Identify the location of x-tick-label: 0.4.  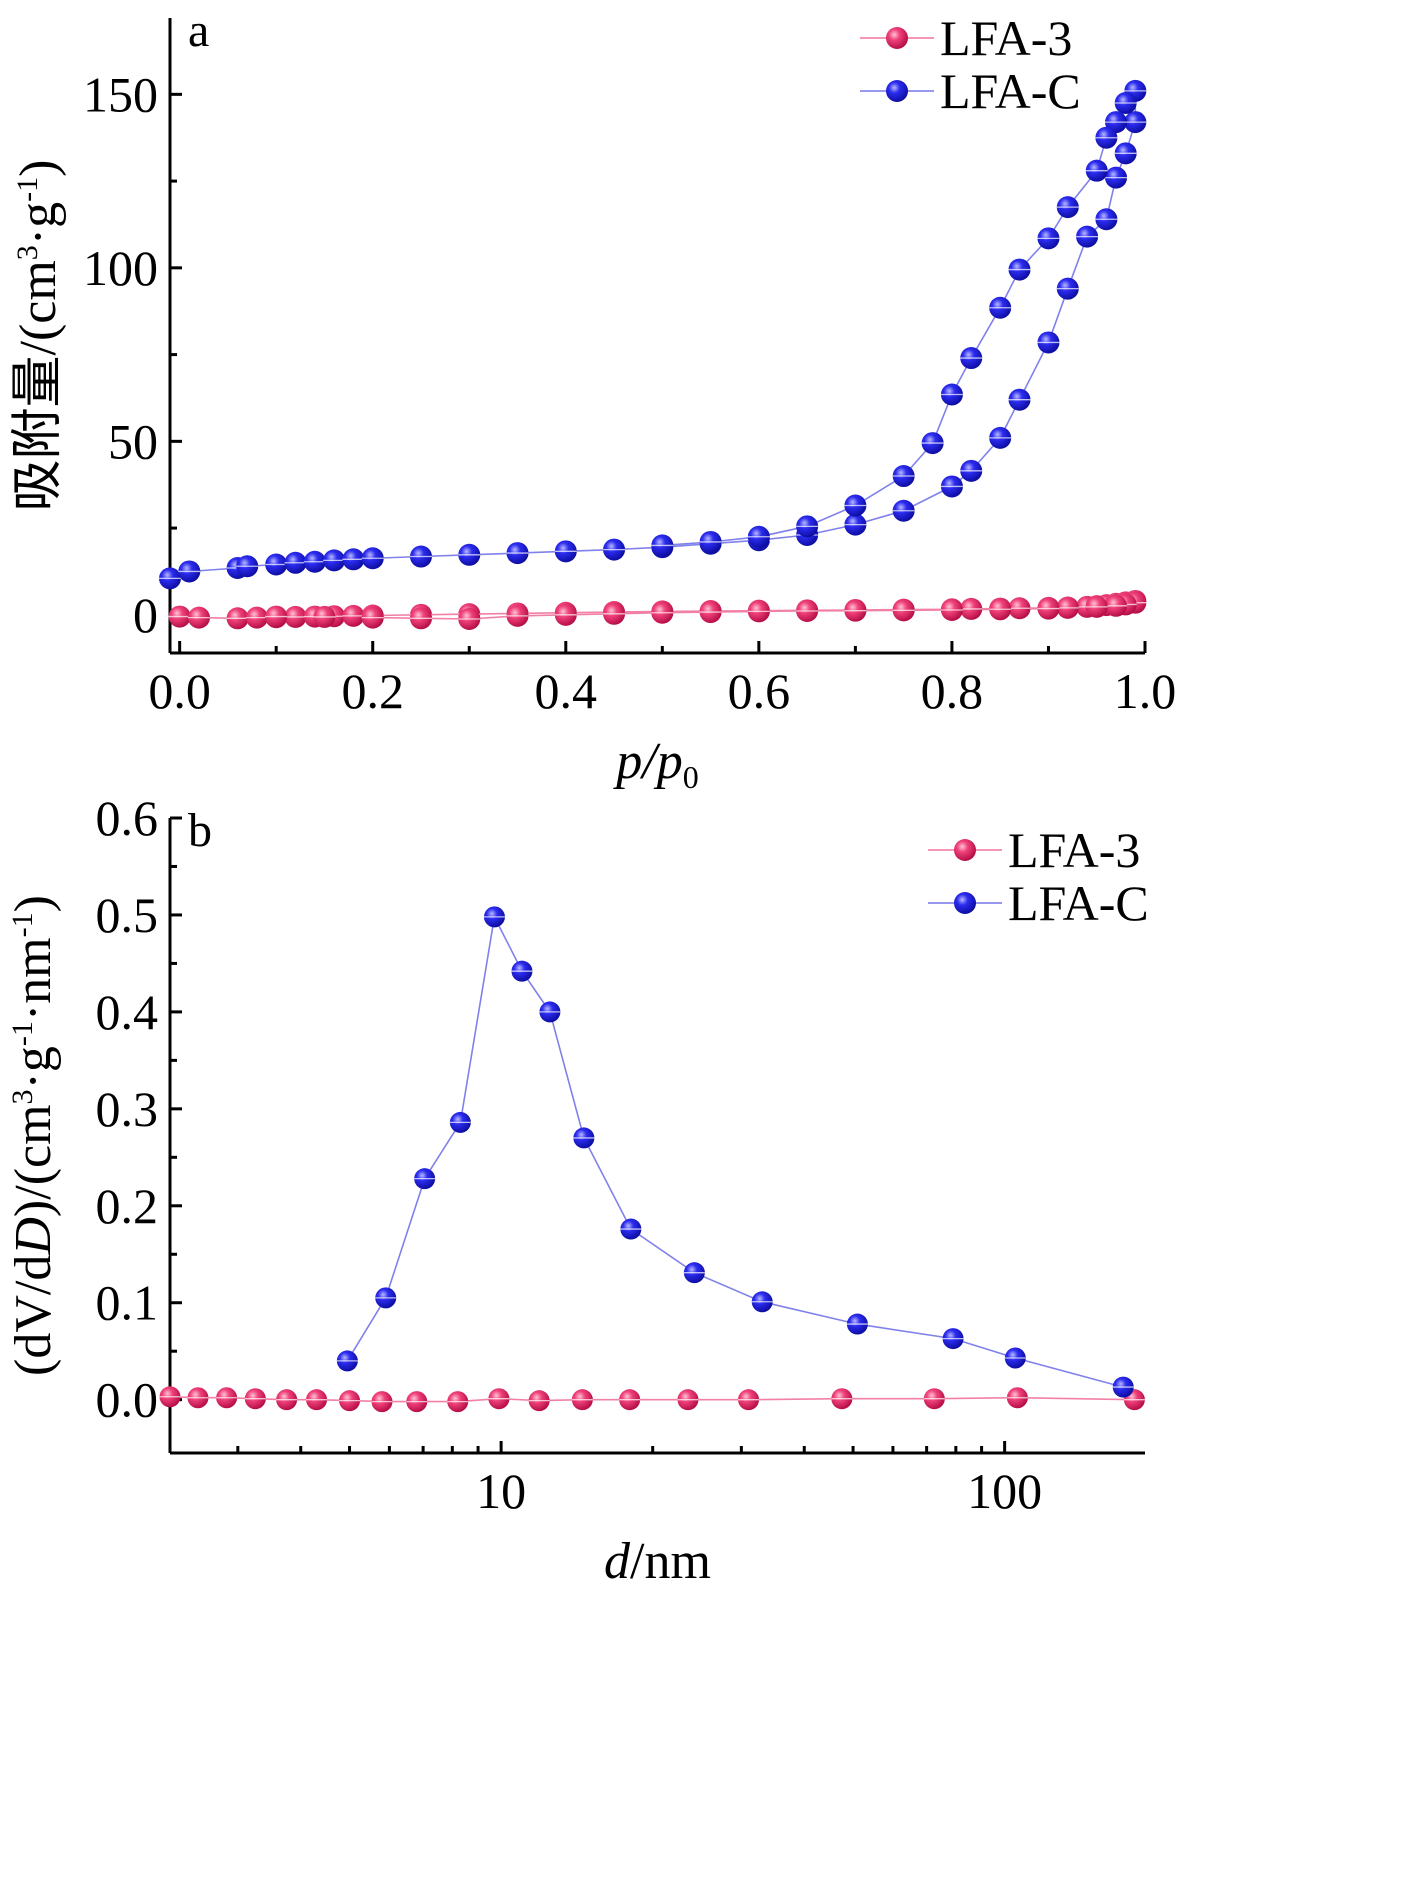
(566, 691).